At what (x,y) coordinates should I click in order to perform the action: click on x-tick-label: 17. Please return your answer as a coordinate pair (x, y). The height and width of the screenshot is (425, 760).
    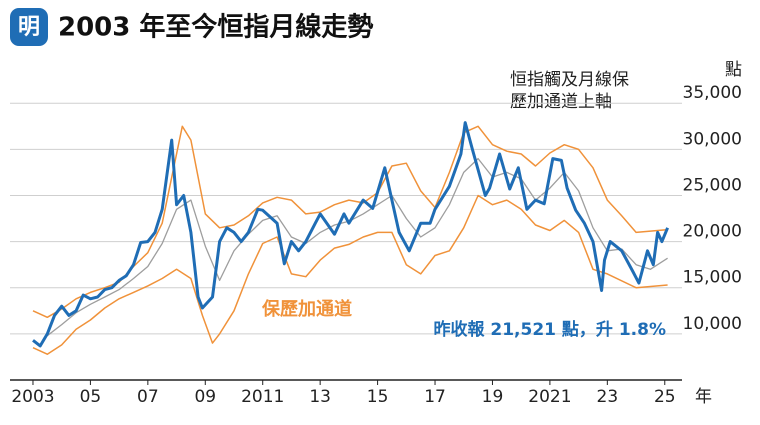
    Looking at the image, I should click on (435, 397).